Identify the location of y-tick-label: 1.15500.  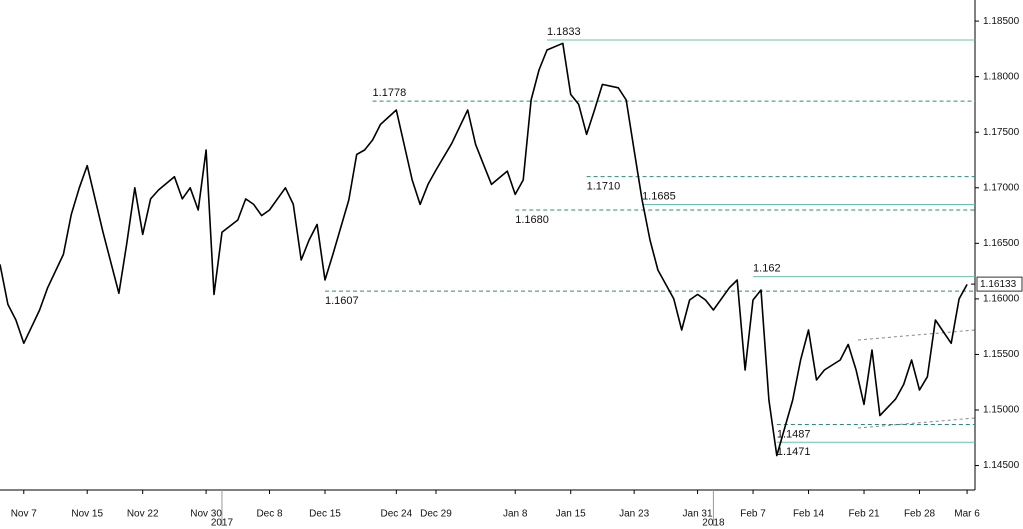
(1001, 354).